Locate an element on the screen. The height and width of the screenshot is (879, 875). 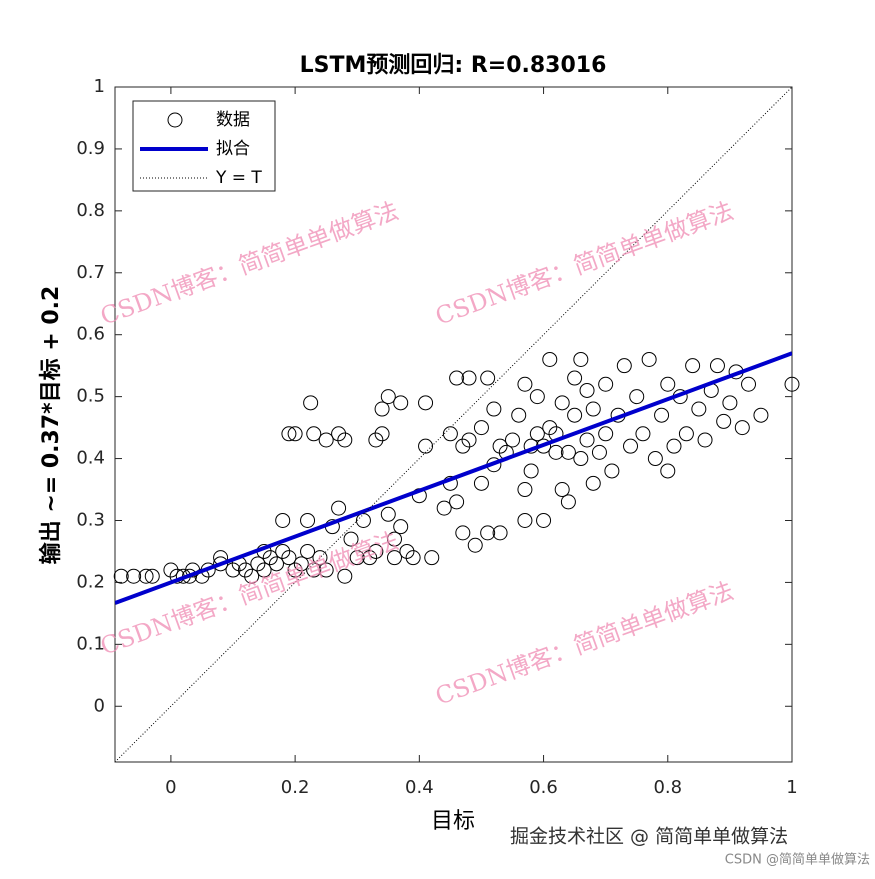
y-tick-label: 0.3 is located at coordinates (90, 519).